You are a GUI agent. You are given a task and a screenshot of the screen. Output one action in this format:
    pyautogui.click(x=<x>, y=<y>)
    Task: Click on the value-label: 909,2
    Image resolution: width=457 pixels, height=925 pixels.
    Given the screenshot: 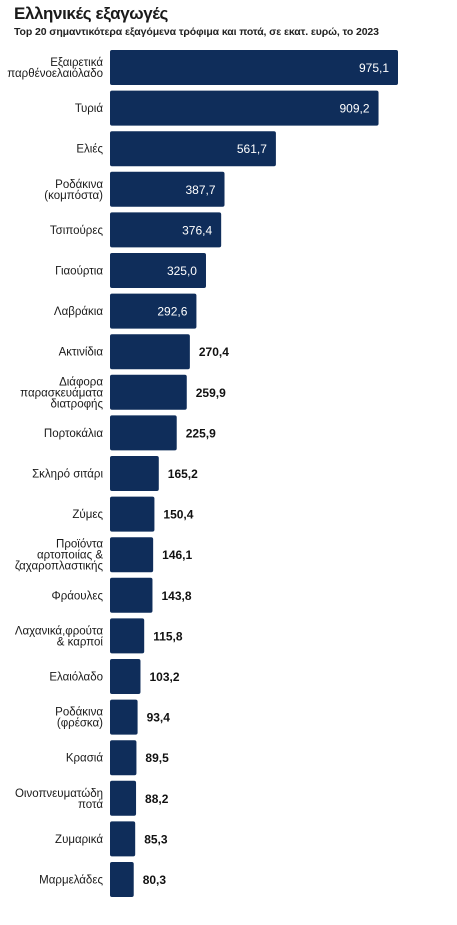 What is the action you would take?
    pyautogui.click(x=355, y=109)
    